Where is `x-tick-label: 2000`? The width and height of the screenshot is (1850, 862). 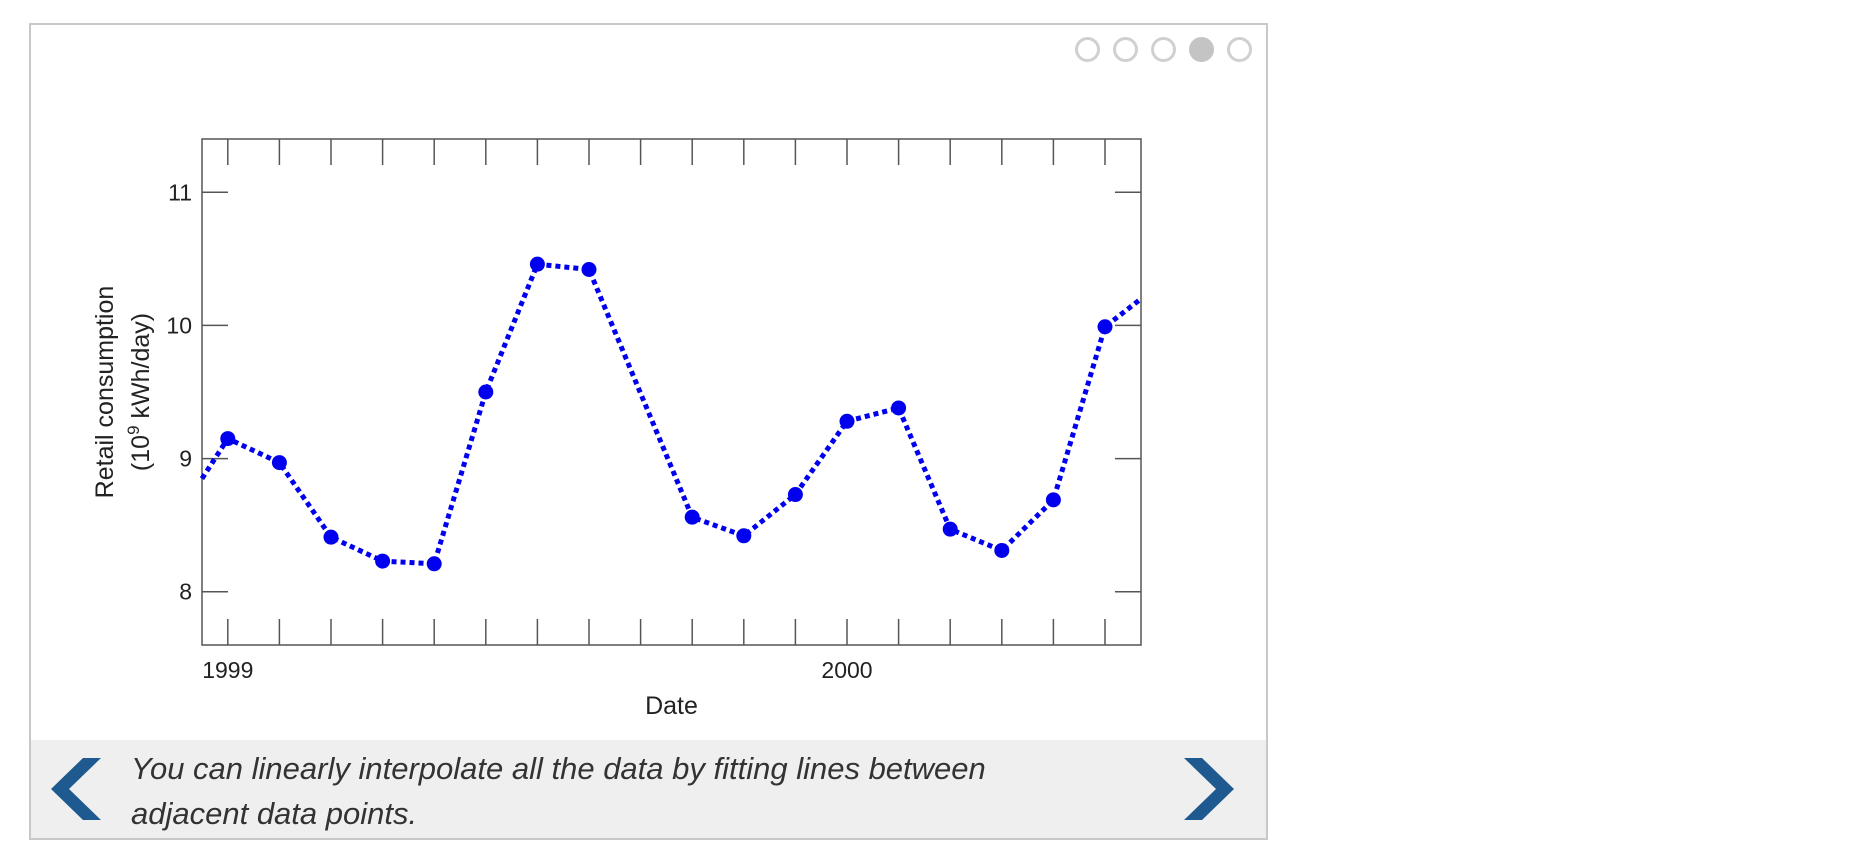 x-tick-label: 2000 is located at coordinates (846, 670).